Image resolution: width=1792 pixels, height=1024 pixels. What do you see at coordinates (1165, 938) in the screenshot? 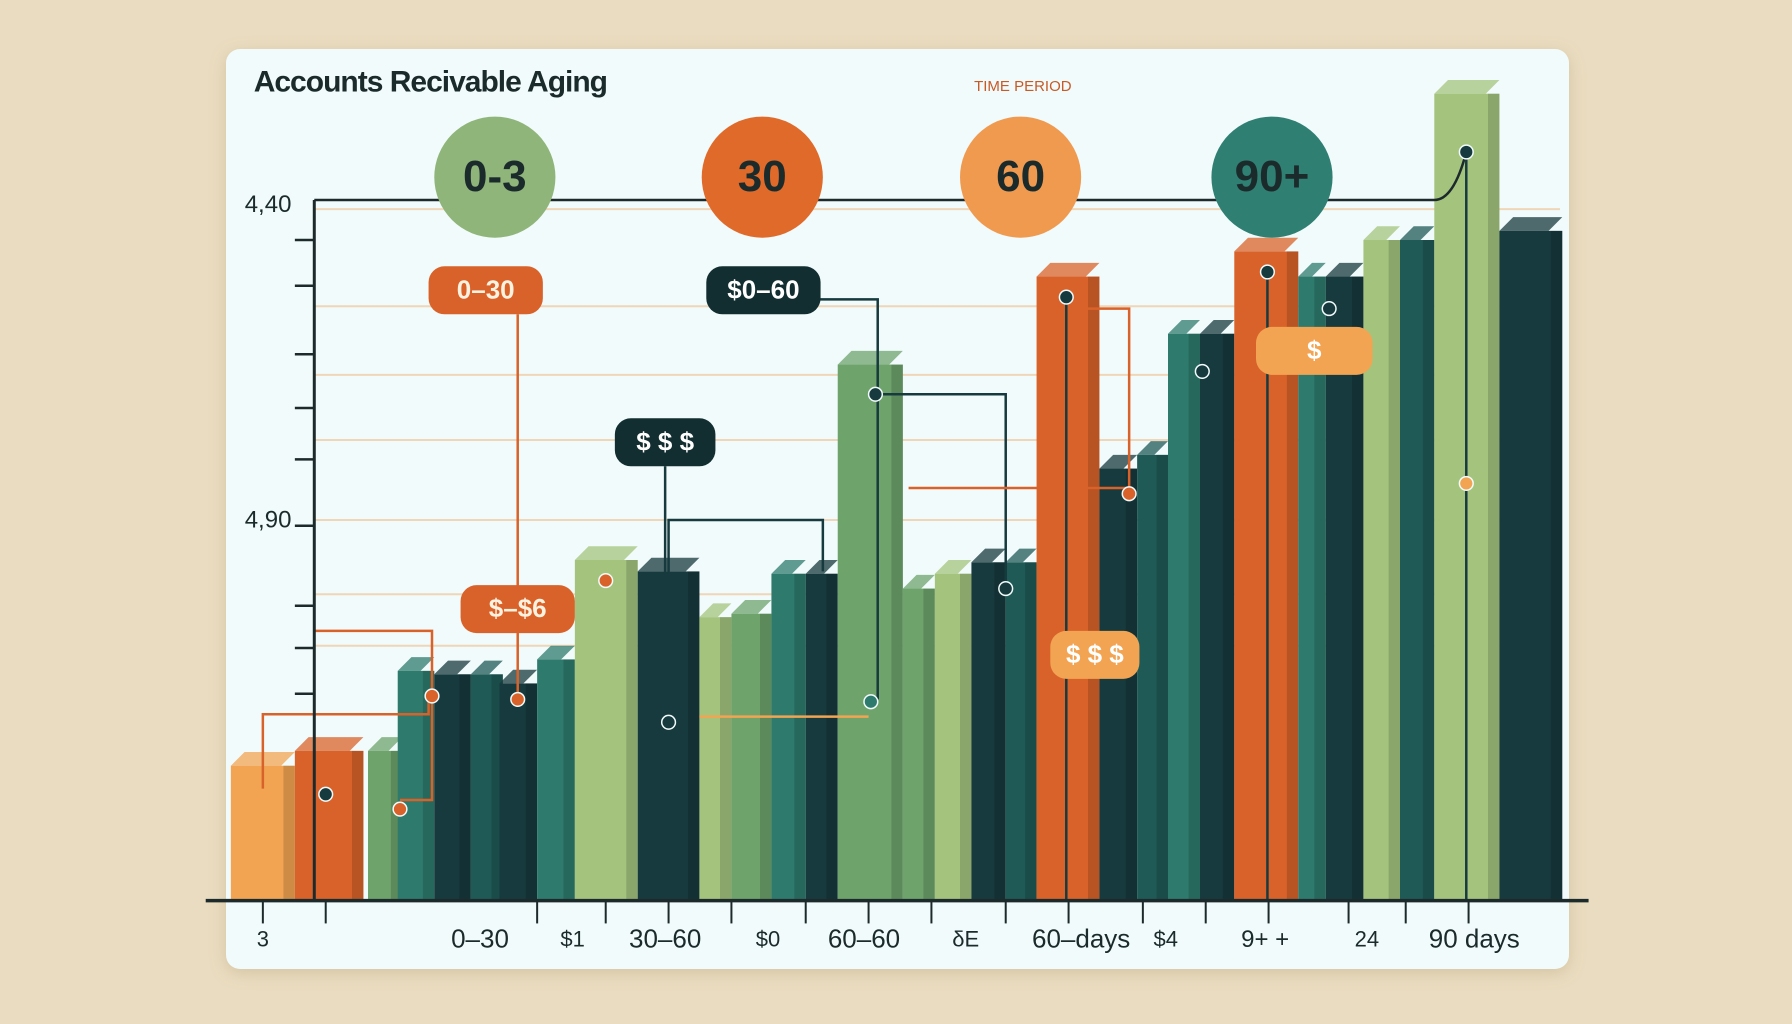
I see `x-axis-label: $4` at bounding box center [1165, 938].